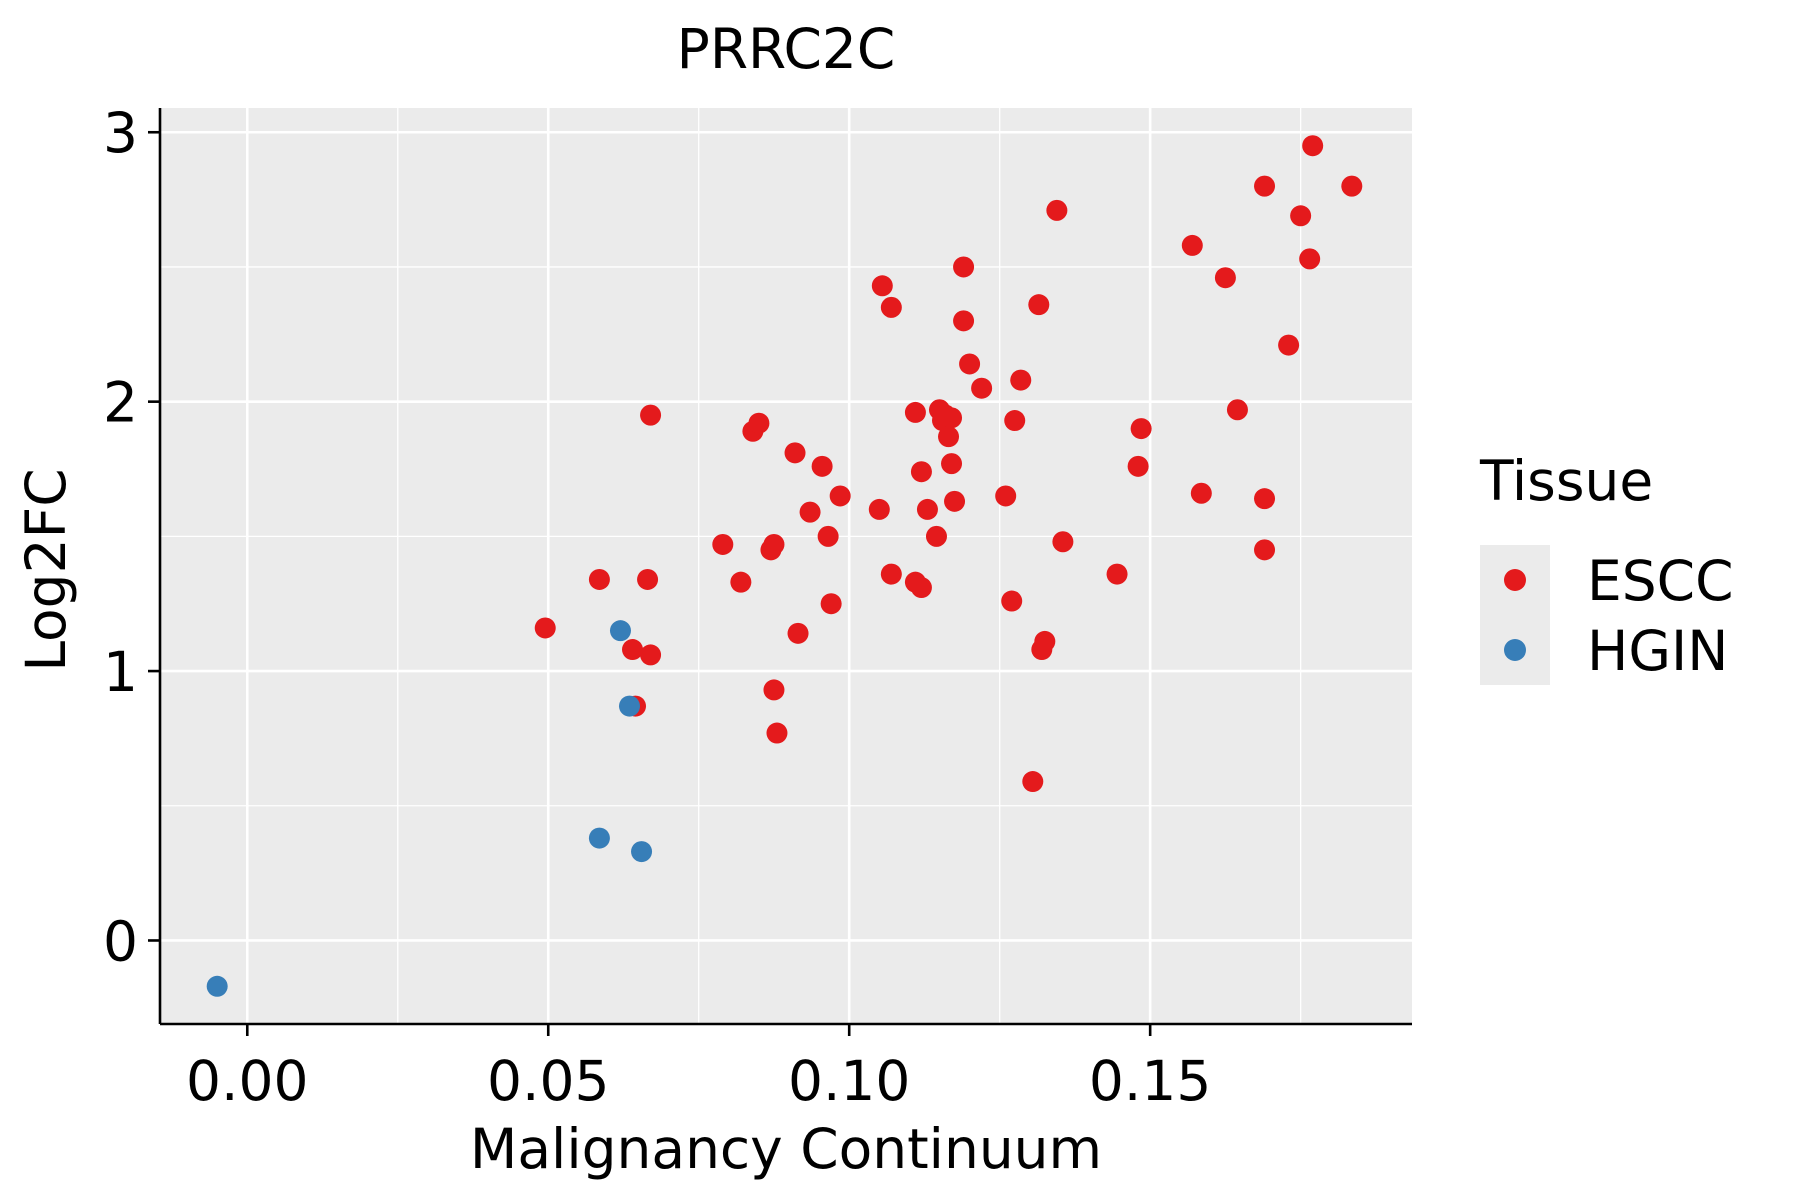 The width and height of the screenshot is (1800, 1200). Describe the element at coordinates (786, 49) in the screenshot. I see `chart-title: PRRC2C` at that location.